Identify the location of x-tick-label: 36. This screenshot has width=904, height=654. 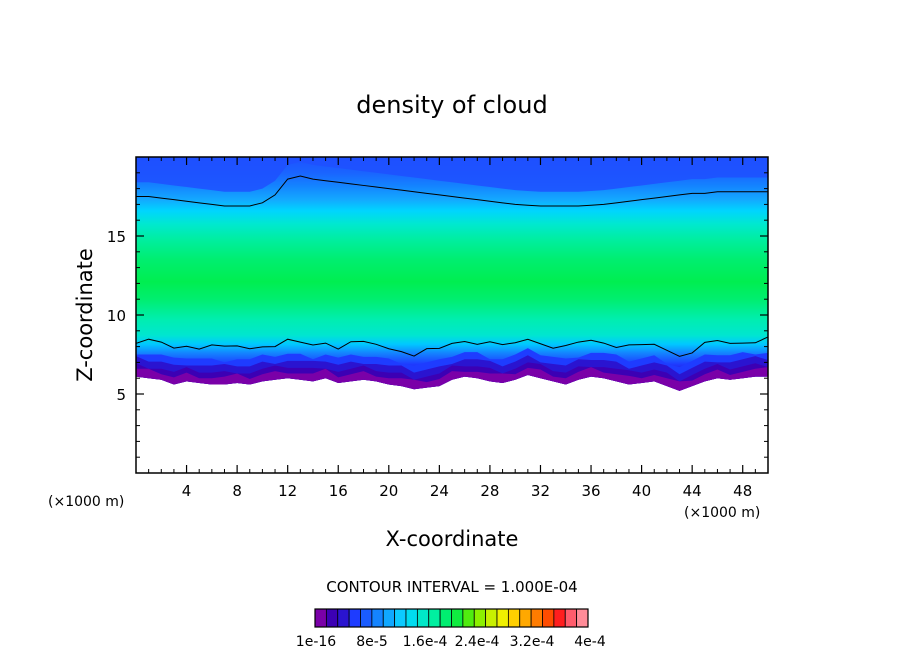
(590, 491).